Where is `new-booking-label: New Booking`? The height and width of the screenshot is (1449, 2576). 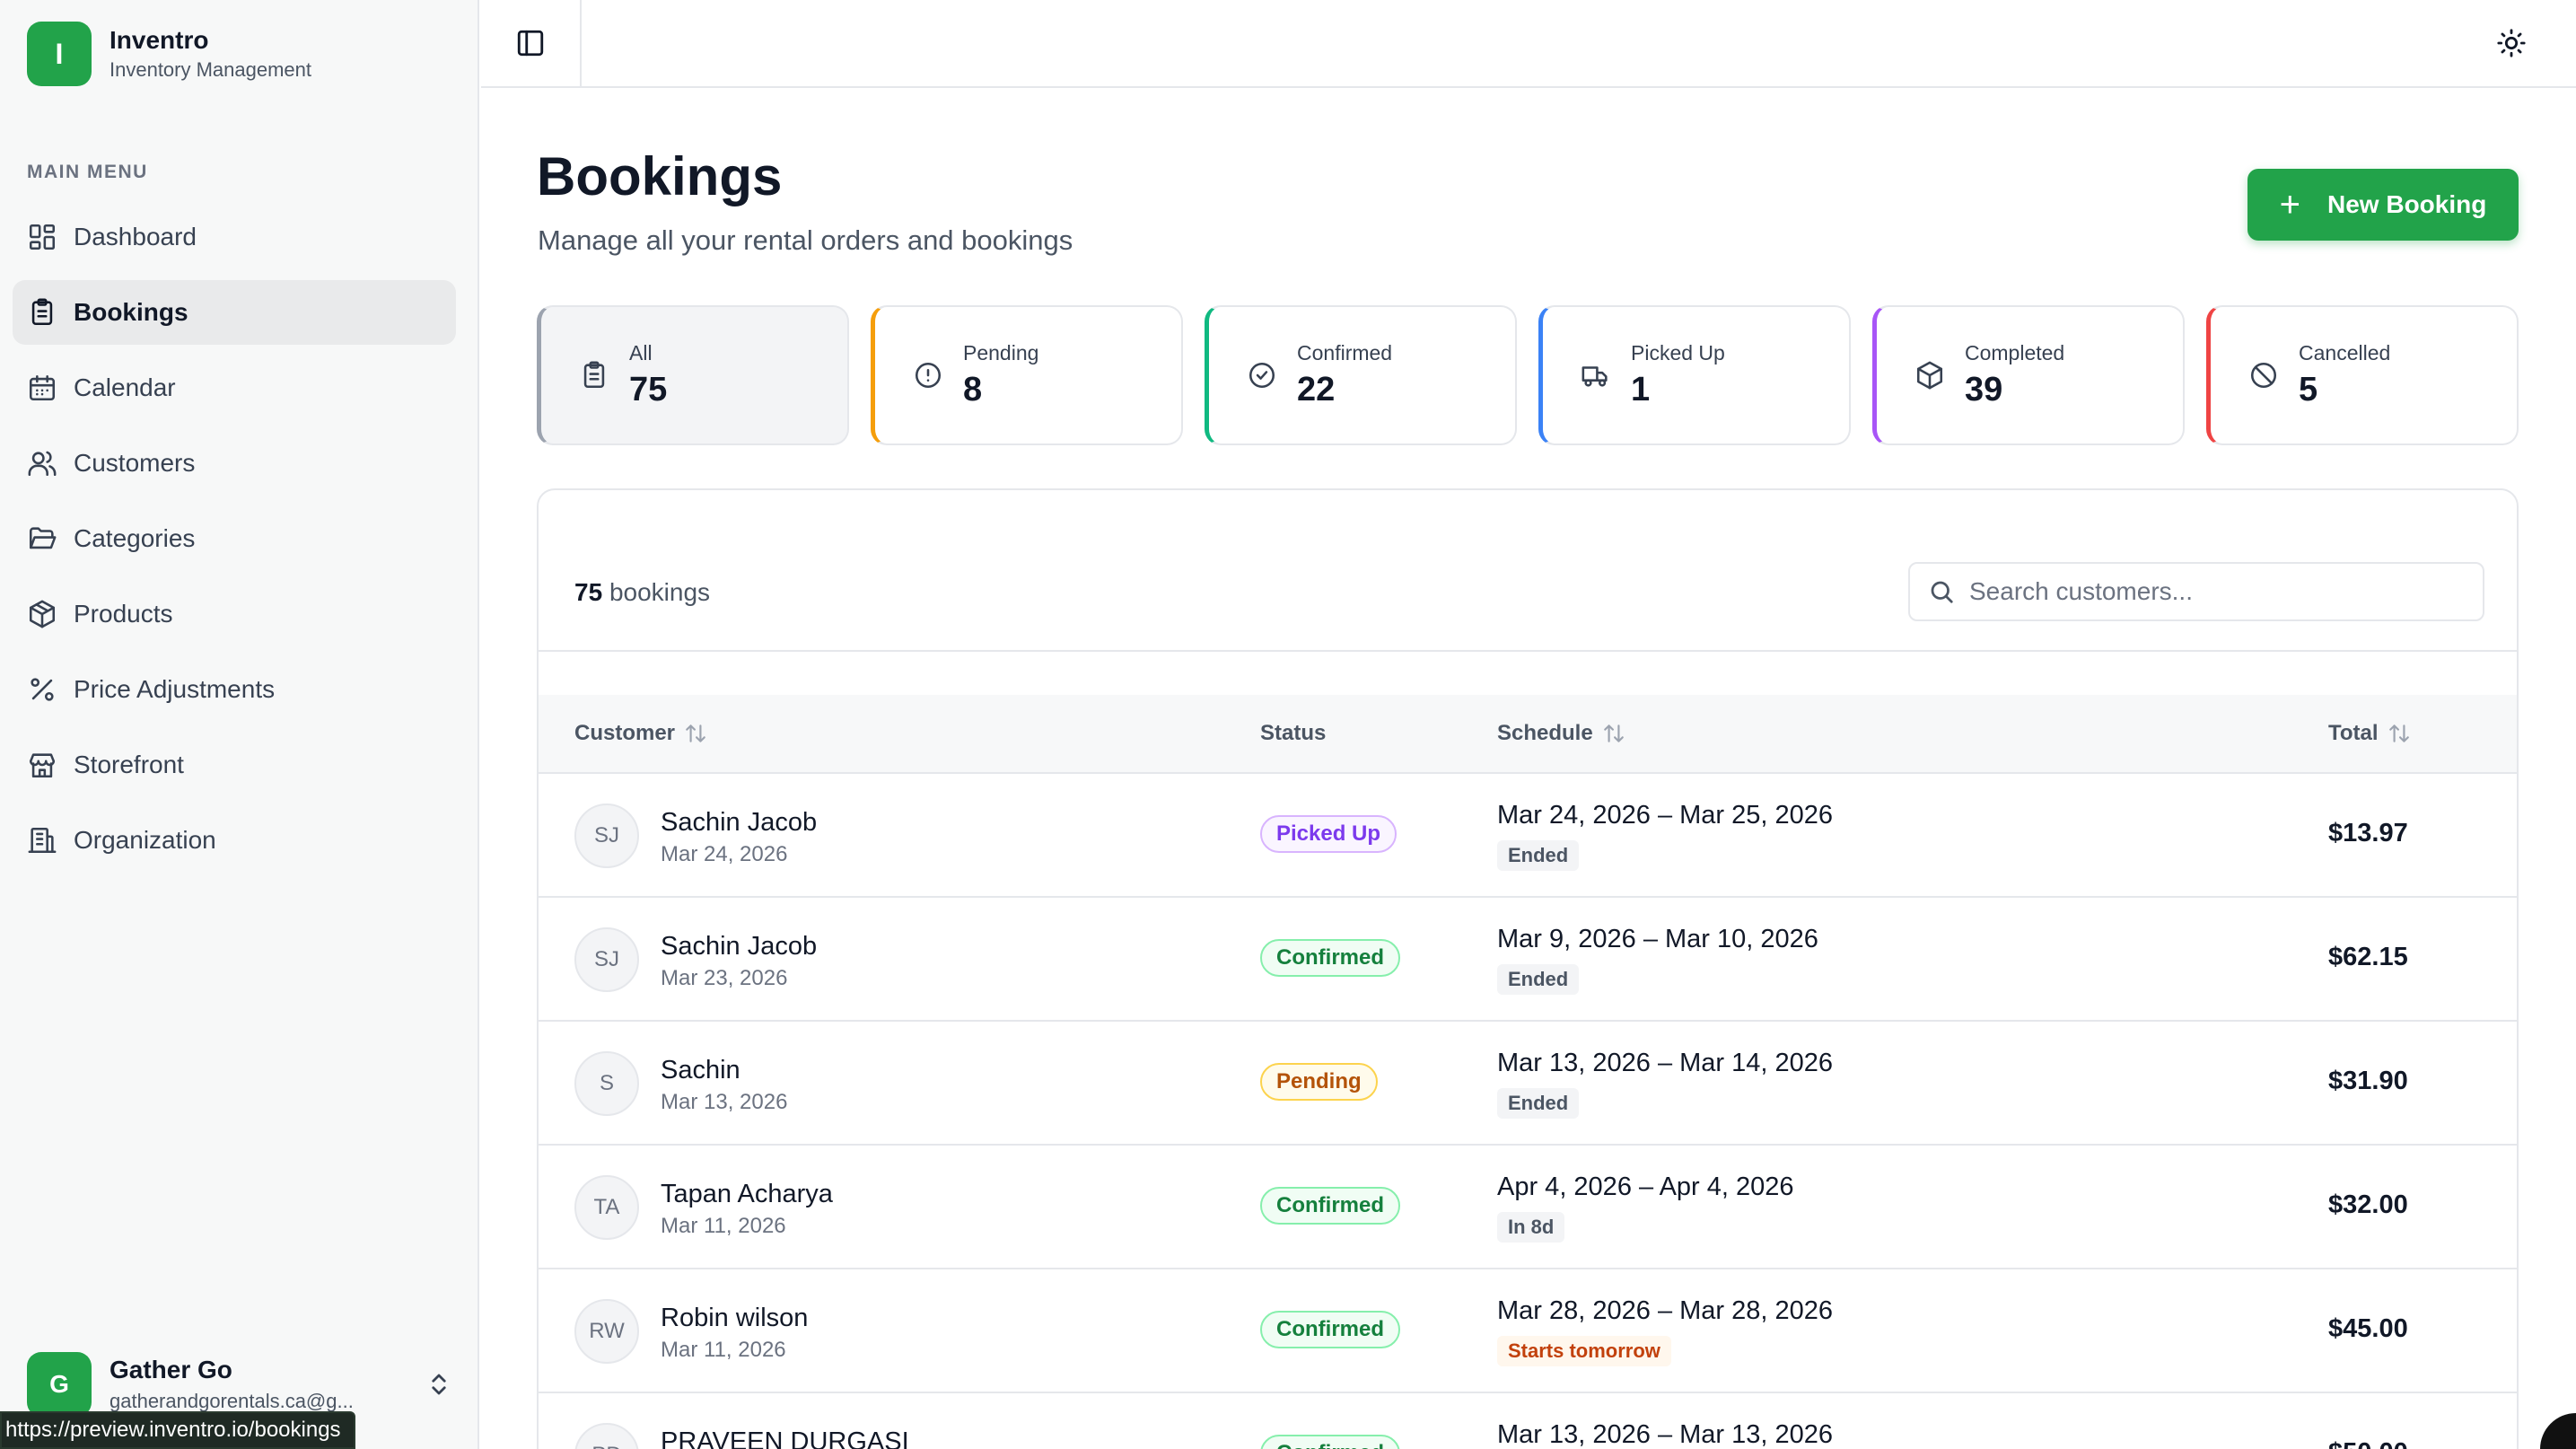
new-booking-label: New Booking is located at coordinates (2407, 204).